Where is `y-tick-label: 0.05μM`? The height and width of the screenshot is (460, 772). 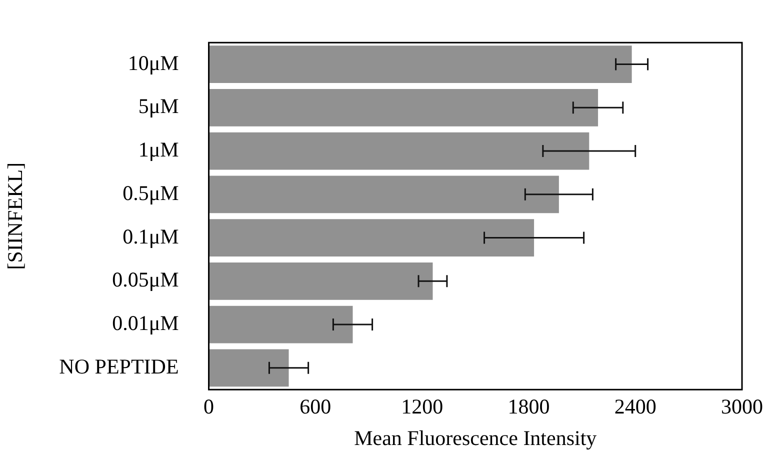 y-tick-label: 0.05μM is located at coordinates (146, 280).